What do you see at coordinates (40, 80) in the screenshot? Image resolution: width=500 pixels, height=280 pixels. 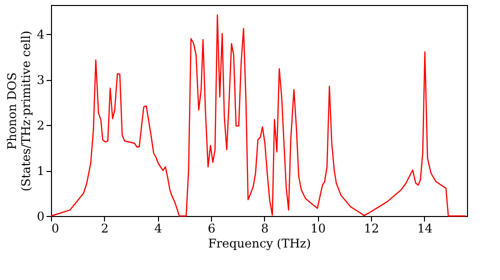 I see `y-tick-label: 3` at bounding box center [40, 80].